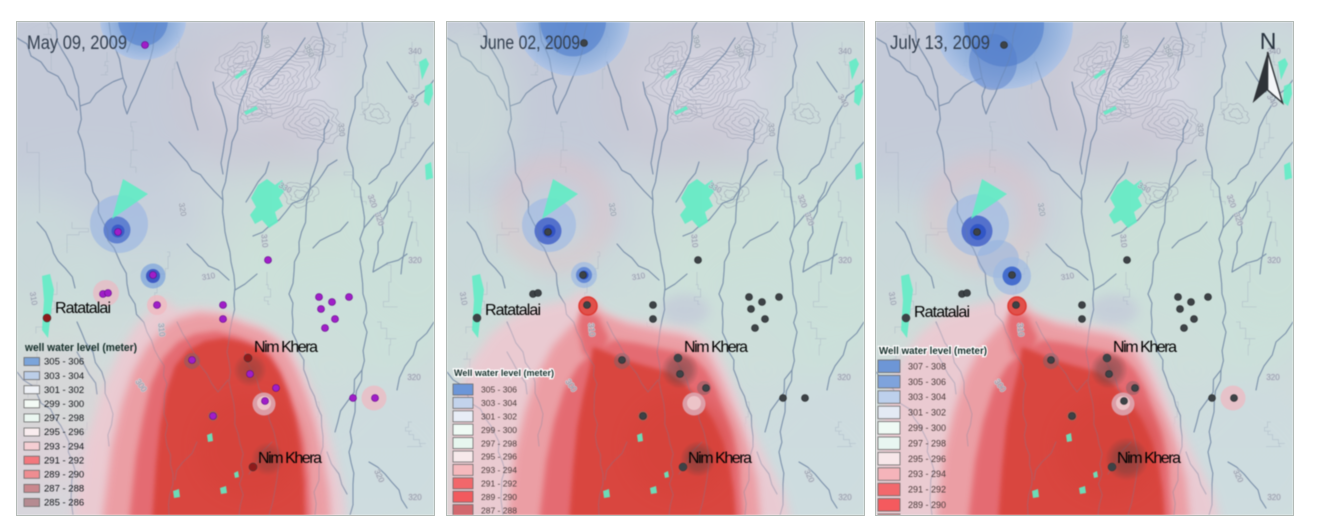 The image size is (1333, 520). Describe the element at coordinates (927, 366) in the screenshot. I see `svg-text: 307 - 308` at that location.